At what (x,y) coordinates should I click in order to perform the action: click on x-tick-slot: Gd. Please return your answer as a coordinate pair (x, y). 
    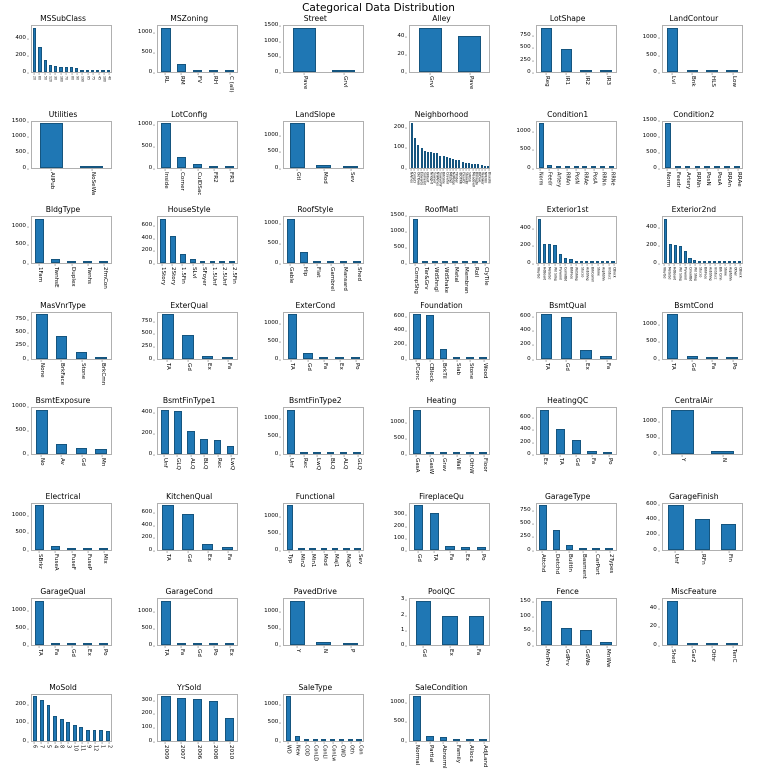
    Looking at the image, I should click on (417, 569).